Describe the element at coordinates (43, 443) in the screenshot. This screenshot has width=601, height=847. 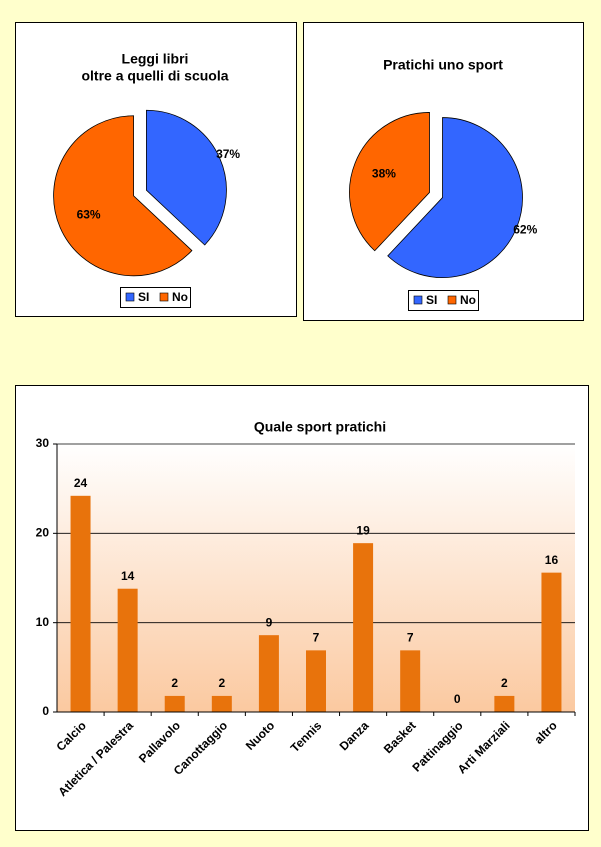
I see `y-tick-label: 30` at that location.